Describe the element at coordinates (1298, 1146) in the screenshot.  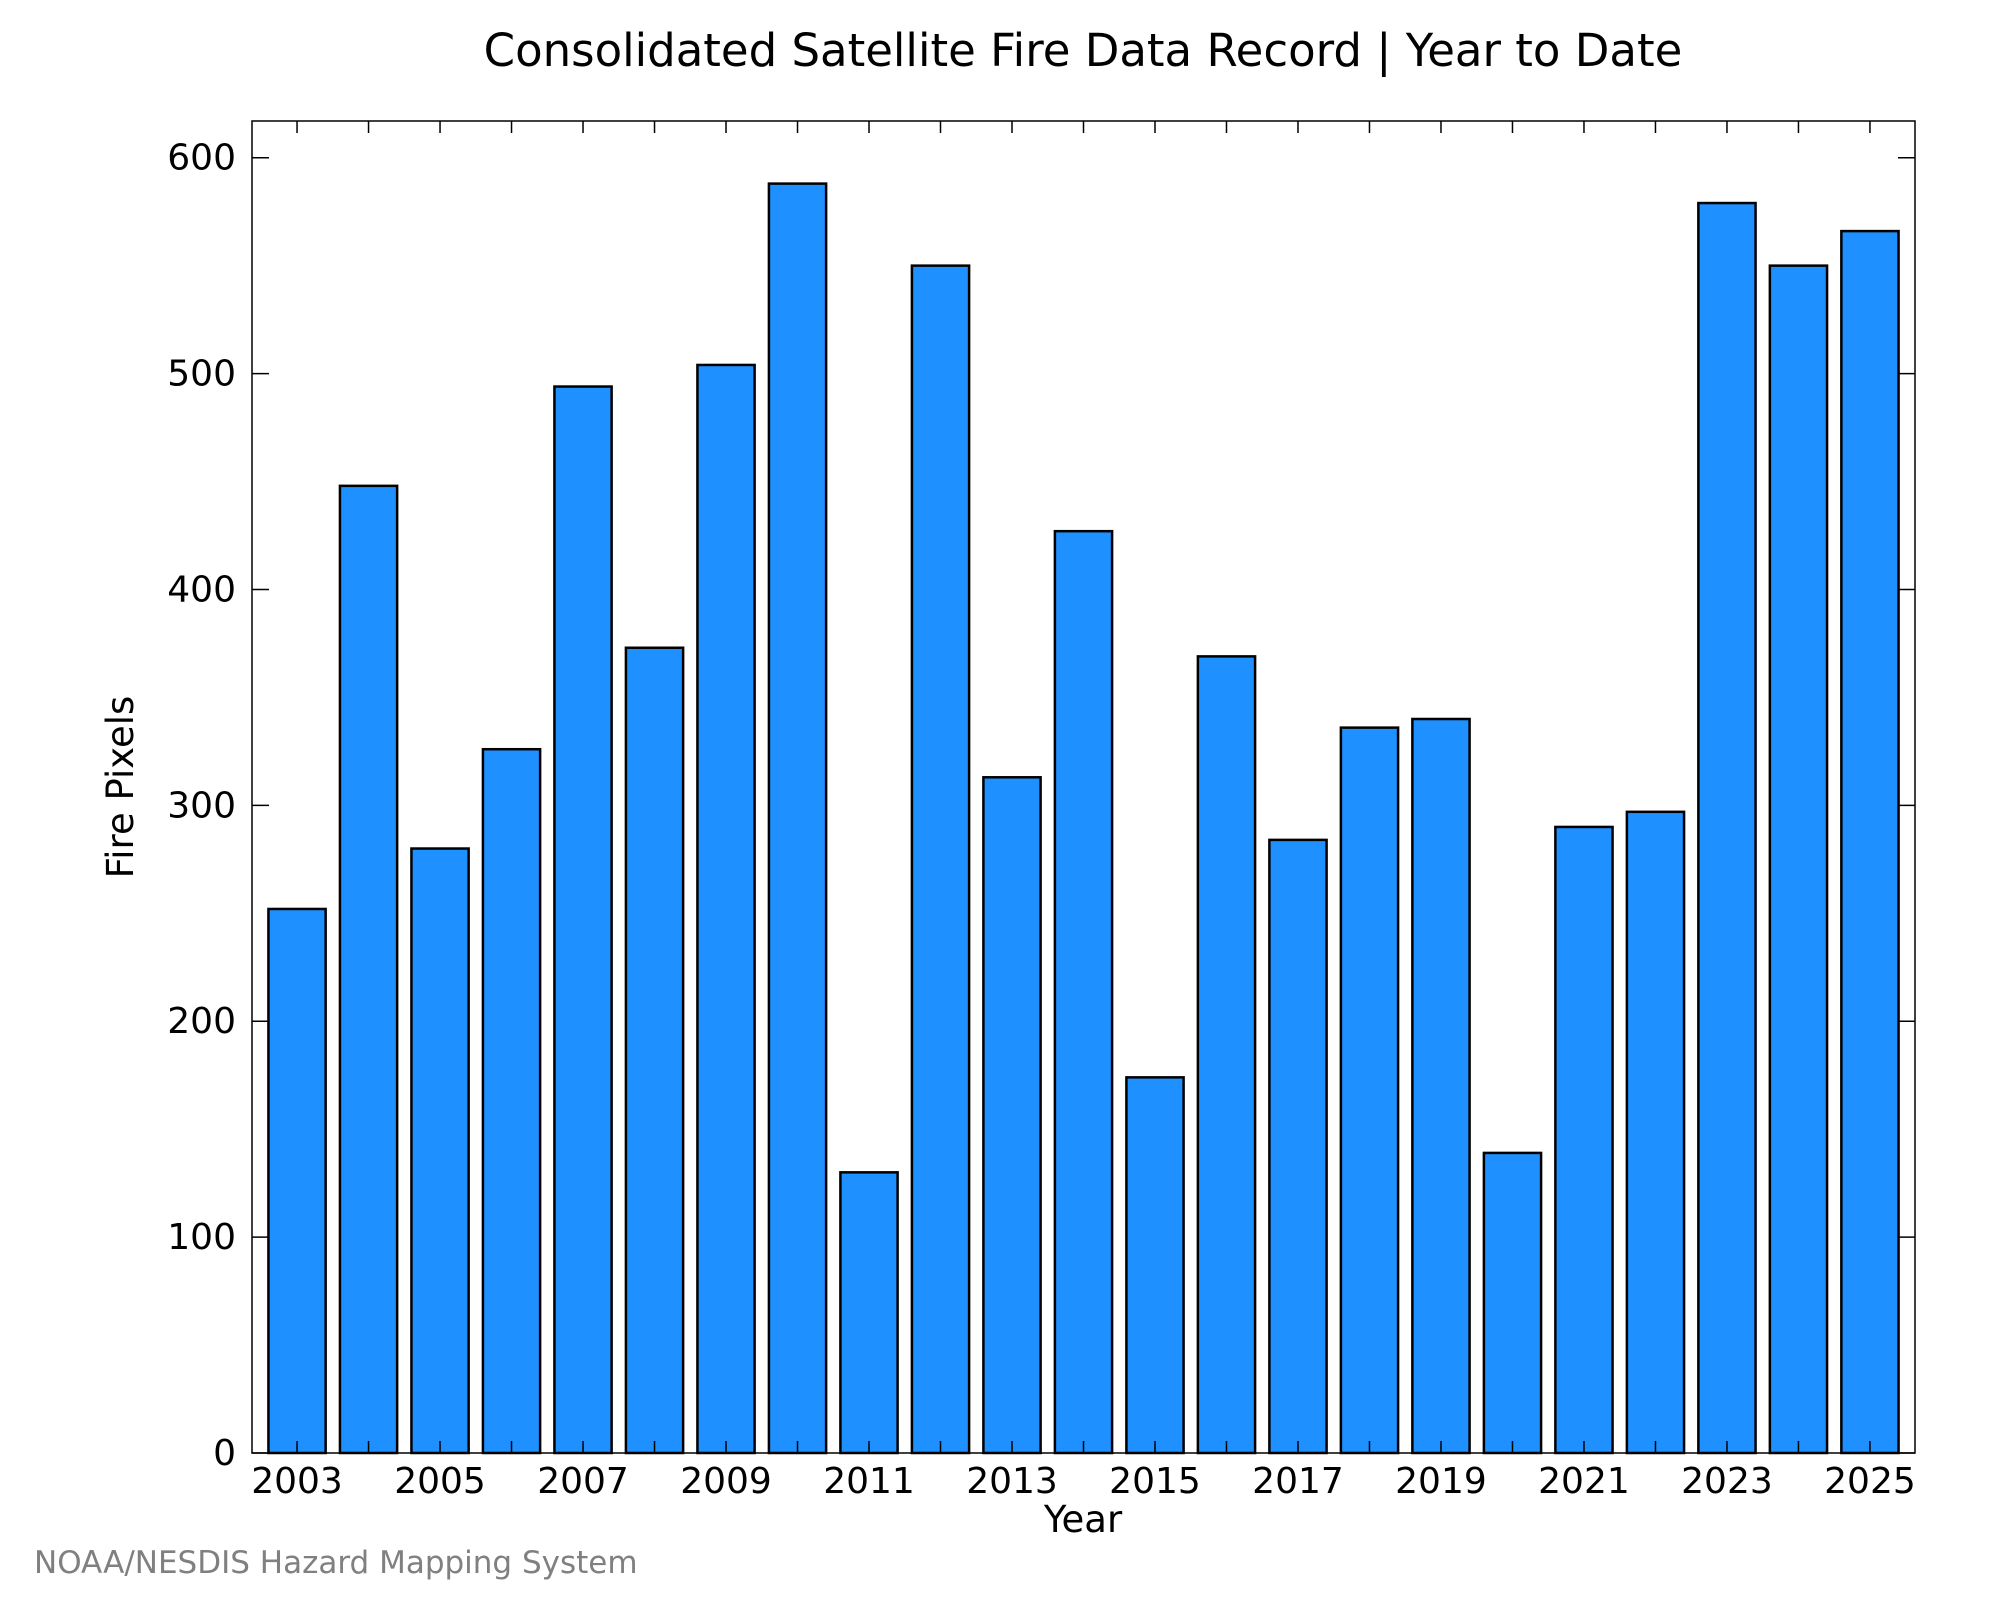
I see `bar-2017` at that location.